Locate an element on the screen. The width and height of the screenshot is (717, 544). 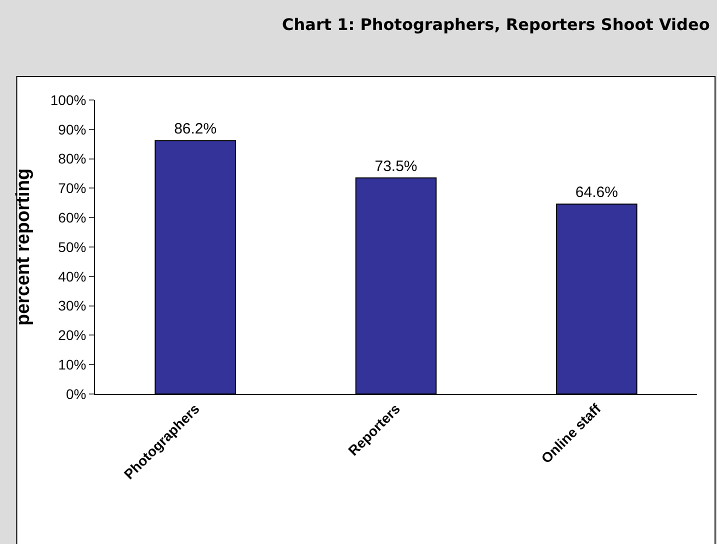
y-tick-label: 90% is located at coordinates (72, 129).